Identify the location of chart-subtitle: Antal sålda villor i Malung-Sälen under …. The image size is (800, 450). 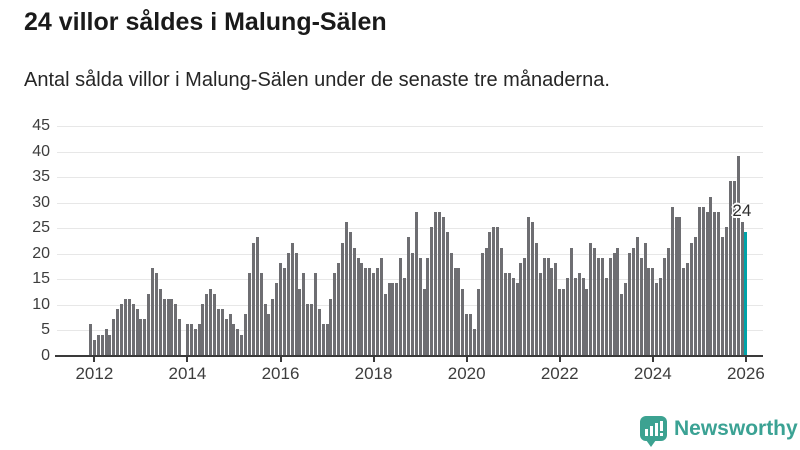
(317, 80).